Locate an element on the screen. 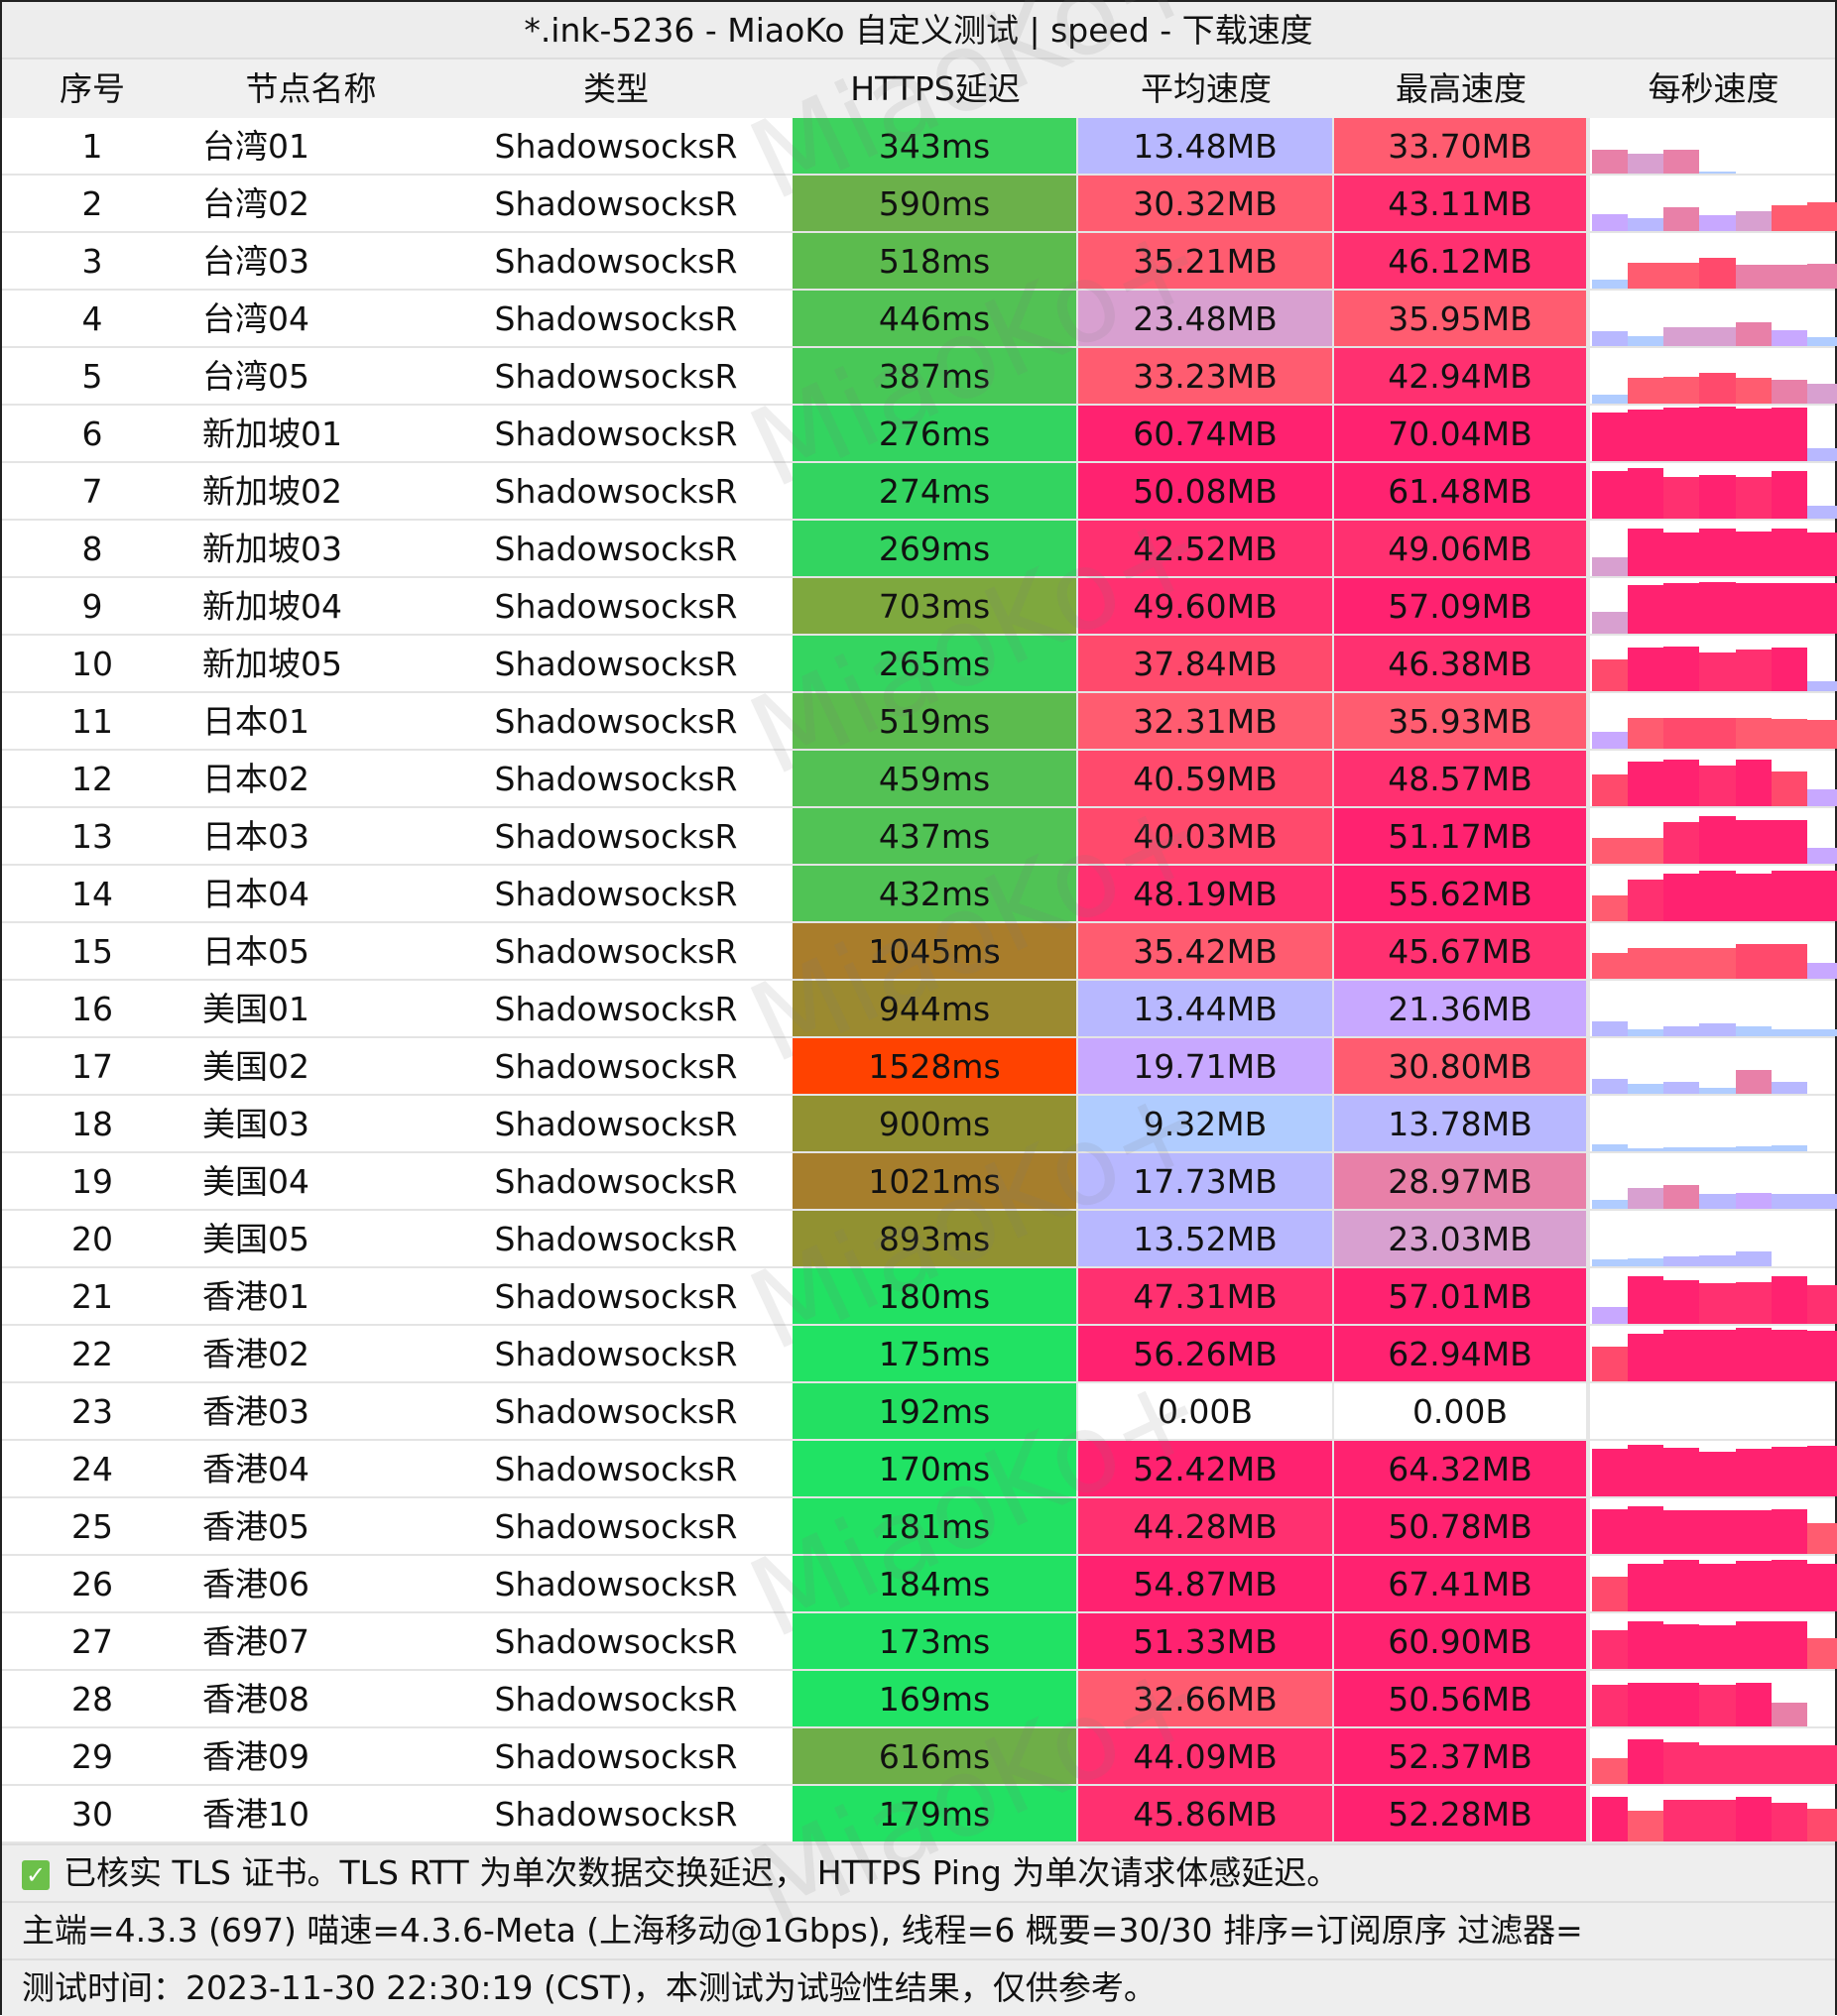  header-avg-speed: 平均速度 is located at coordinates (1206, 89).